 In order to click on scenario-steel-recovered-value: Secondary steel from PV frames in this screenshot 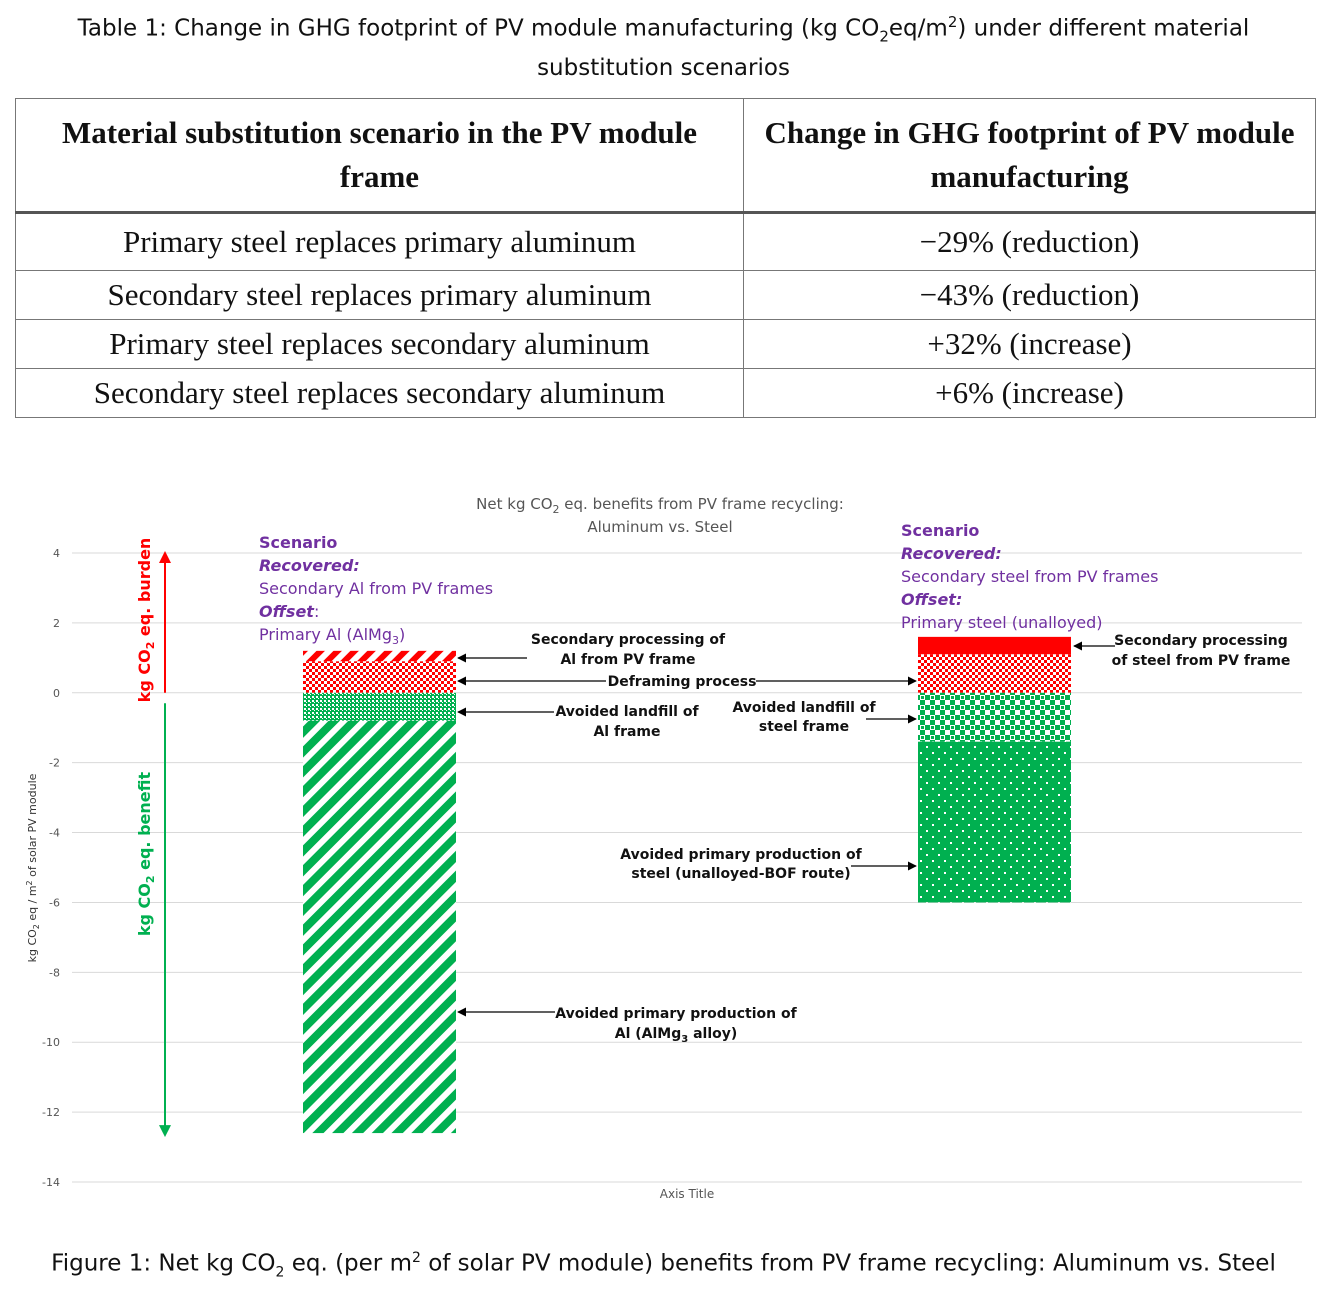, I will do `click(1029, 576)`.